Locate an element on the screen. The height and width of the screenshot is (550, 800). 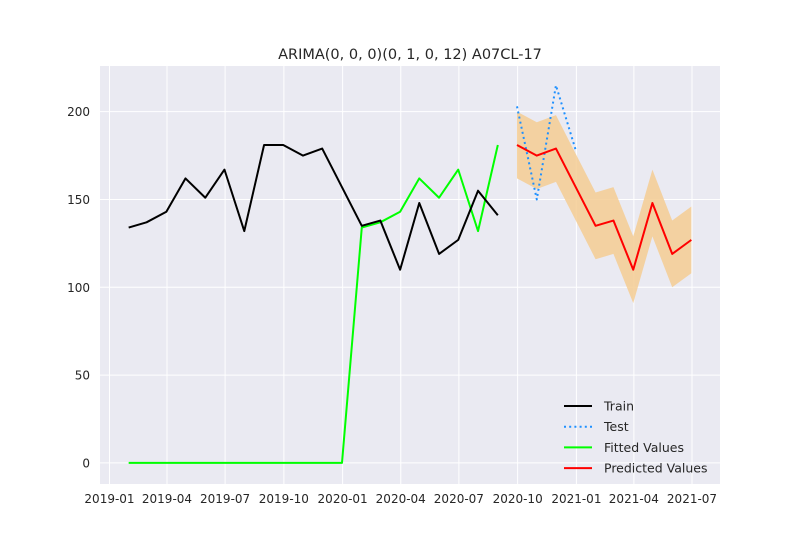
legend-label: Test is located at coordinates (616, 426).